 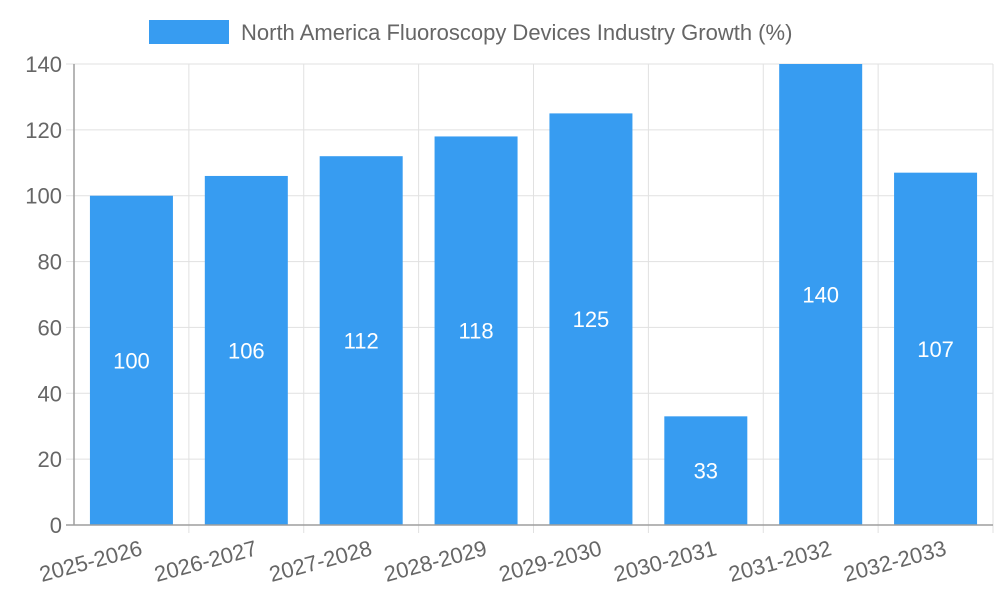 I want to click on bar-value-label: 107, so click(x=935, y=349).